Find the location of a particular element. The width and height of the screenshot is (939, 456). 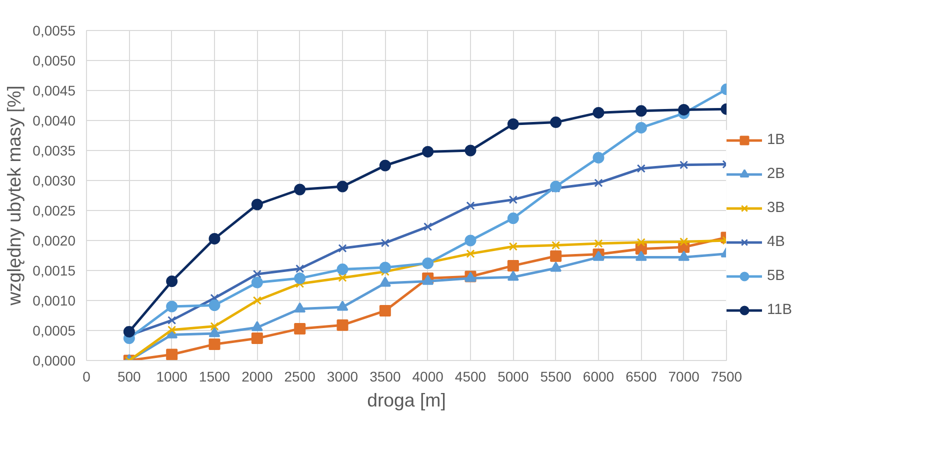

y-tick-label: 0,0000 is located at coordinates (54, 360).